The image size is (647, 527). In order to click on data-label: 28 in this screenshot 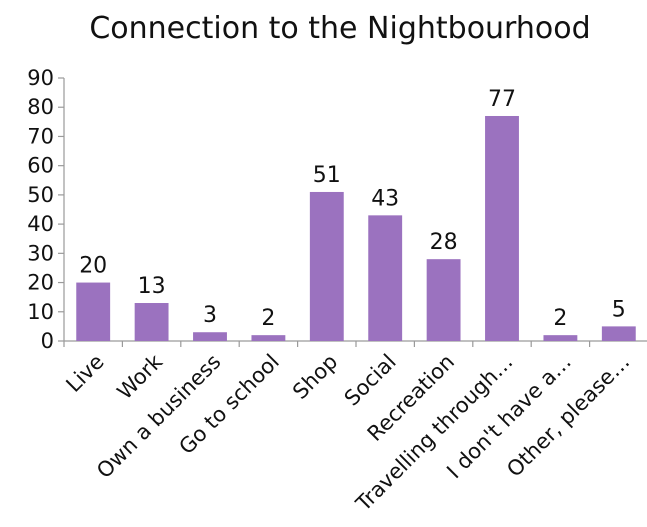, I will do `click(444, 242)`.